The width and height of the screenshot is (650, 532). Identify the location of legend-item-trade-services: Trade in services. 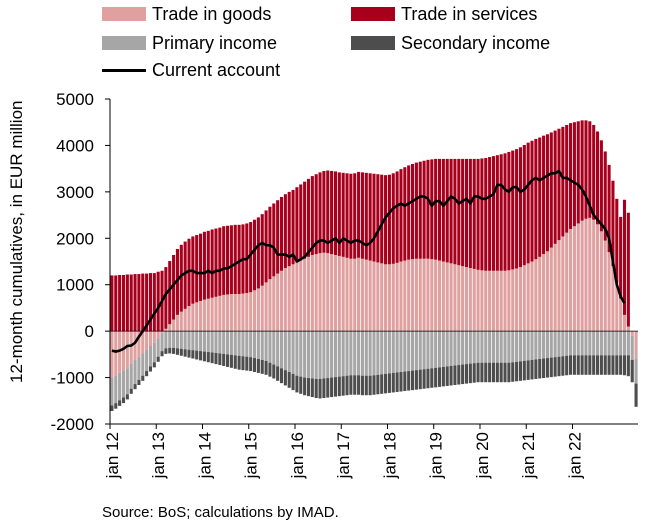
(444, 14).